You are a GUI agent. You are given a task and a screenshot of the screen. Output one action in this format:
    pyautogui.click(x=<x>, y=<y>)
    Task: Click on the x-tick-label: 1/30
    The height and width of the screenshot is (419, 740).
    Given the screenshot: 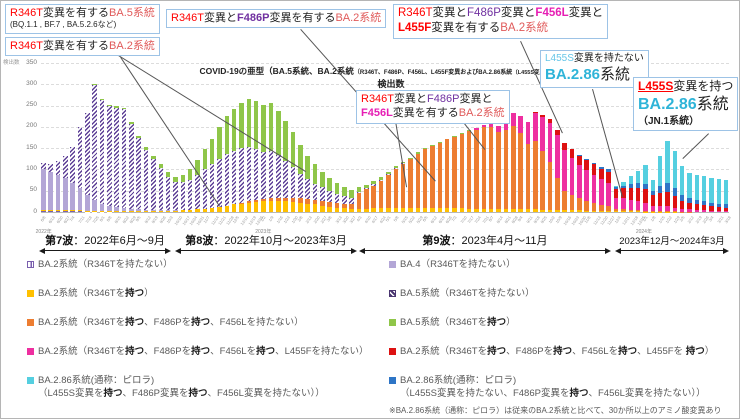 What is the action you would take?
    pyautogui.click(x=294, y=220)
    